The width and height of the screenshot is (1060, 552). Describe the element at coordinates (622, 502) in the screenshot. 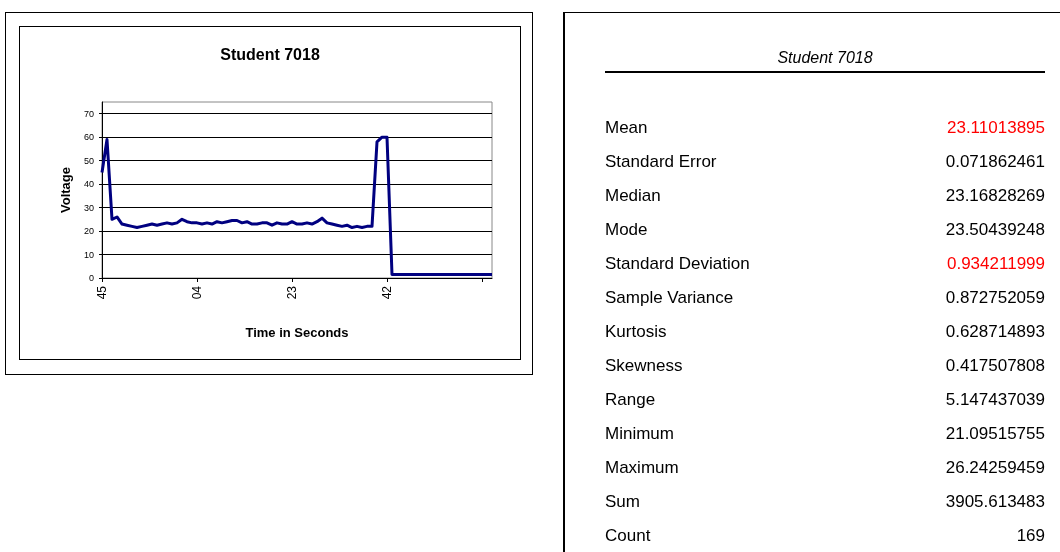

I see `text: Sum` at that location.